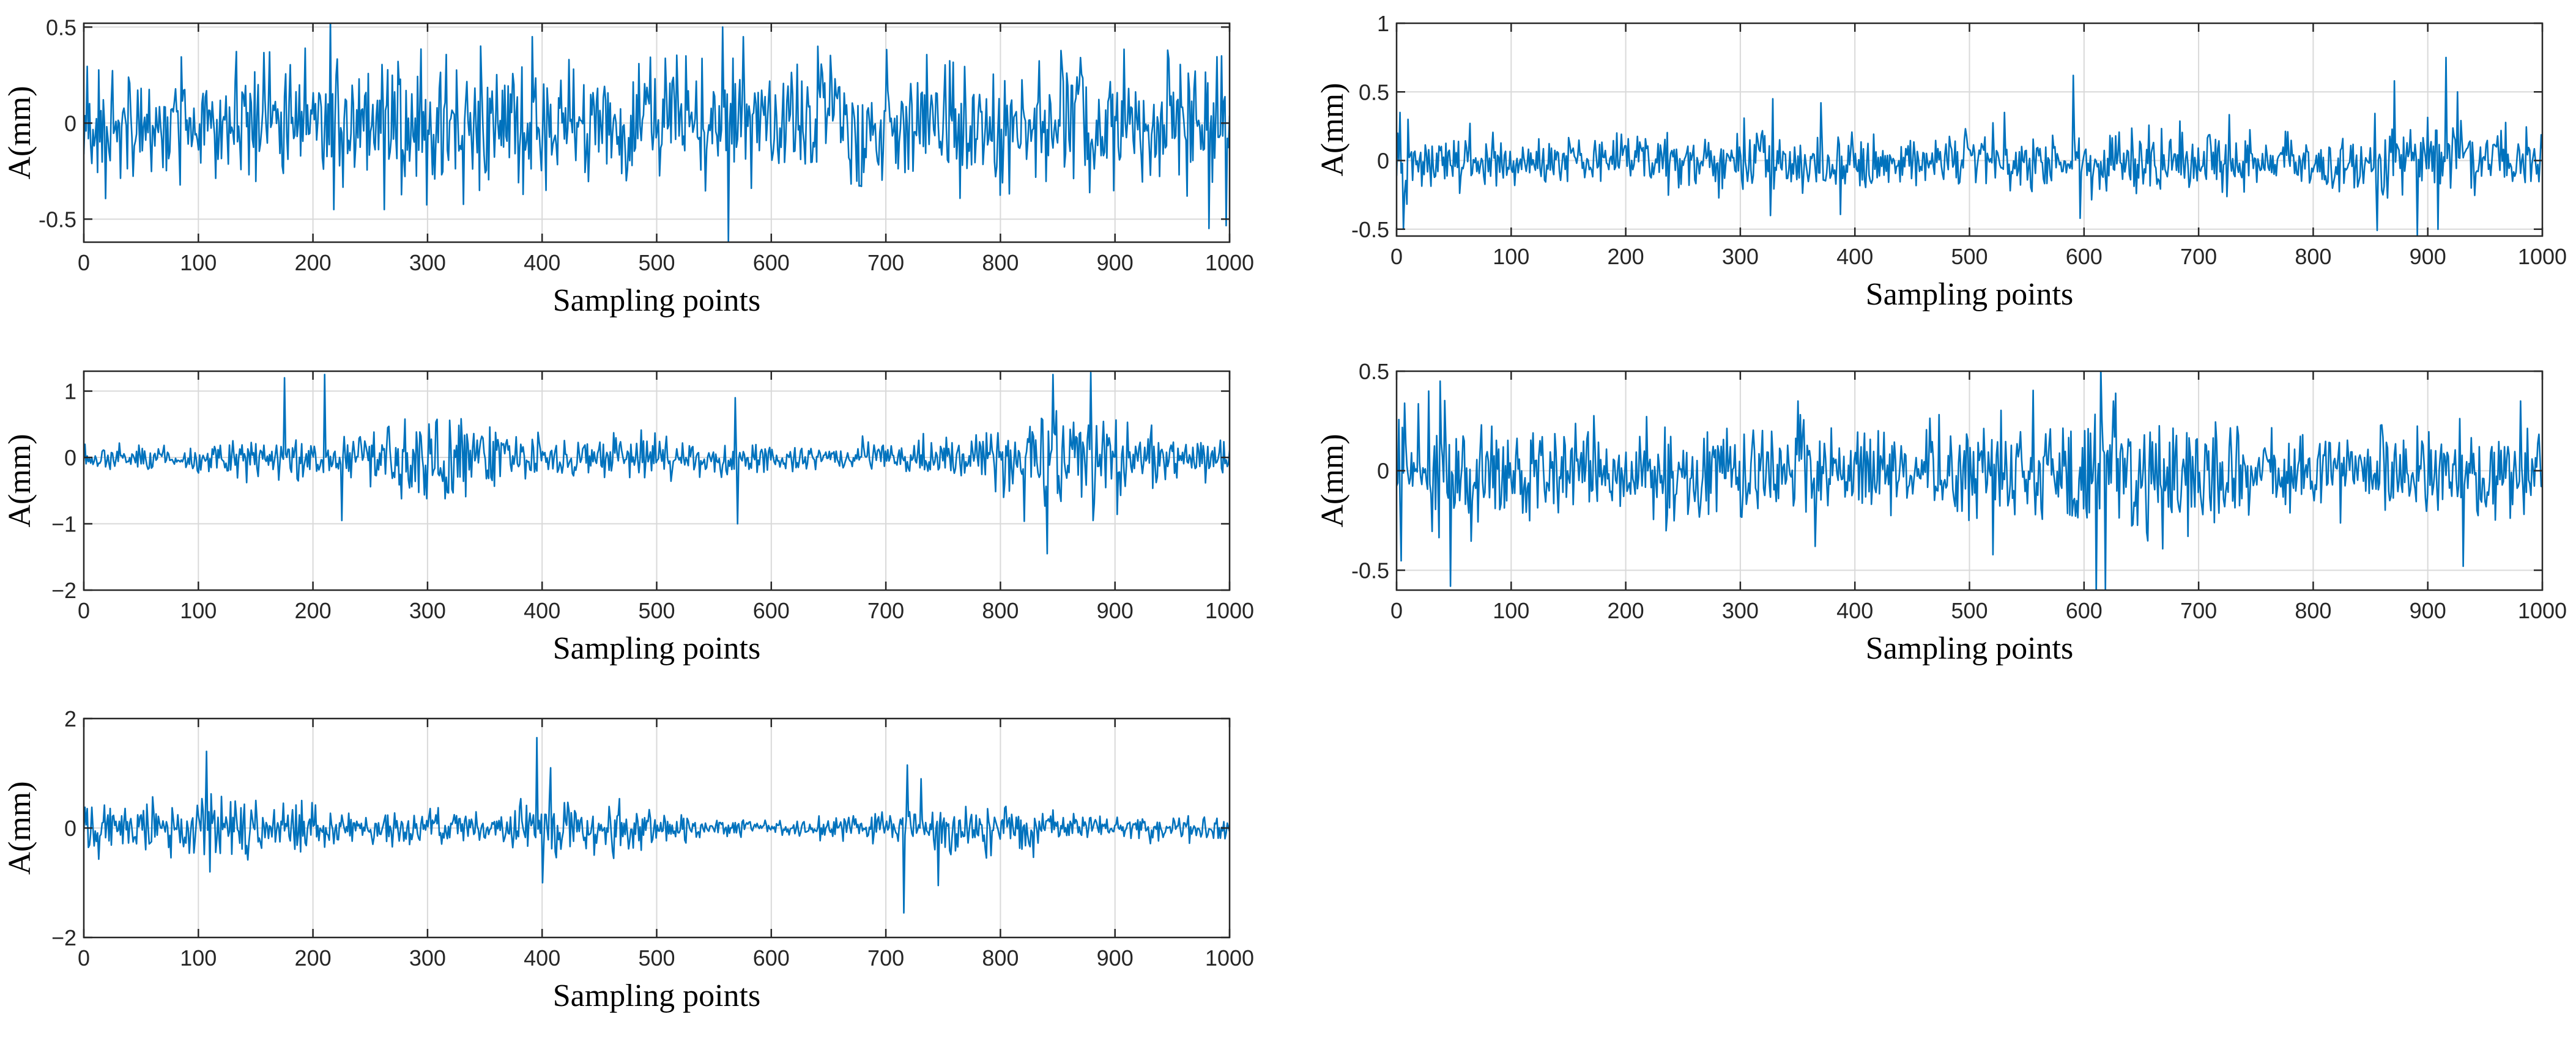 The image size is (2576, 1050). I want to click on subplot-3-xlabel: Sampling points, so click(656, 648).